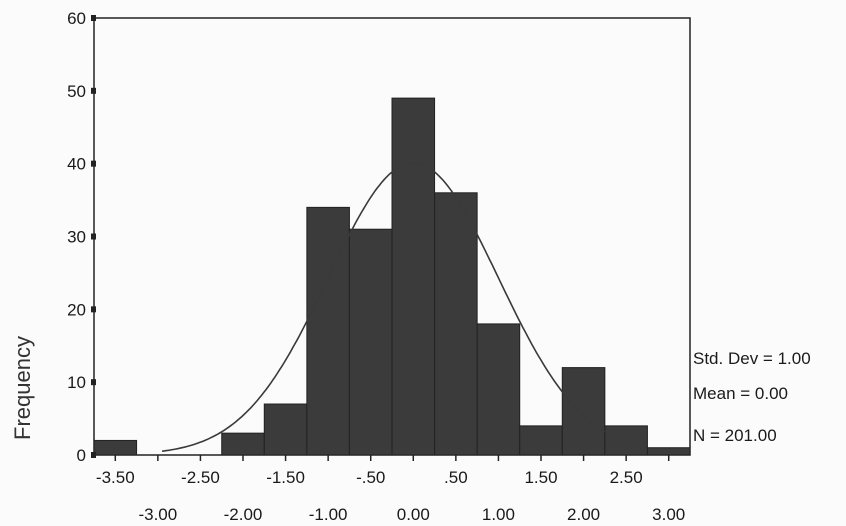 The height and width of the screenshot is (526, 846). I want to click on x-tick-label-top-5: 1.50, so click(540, 477).